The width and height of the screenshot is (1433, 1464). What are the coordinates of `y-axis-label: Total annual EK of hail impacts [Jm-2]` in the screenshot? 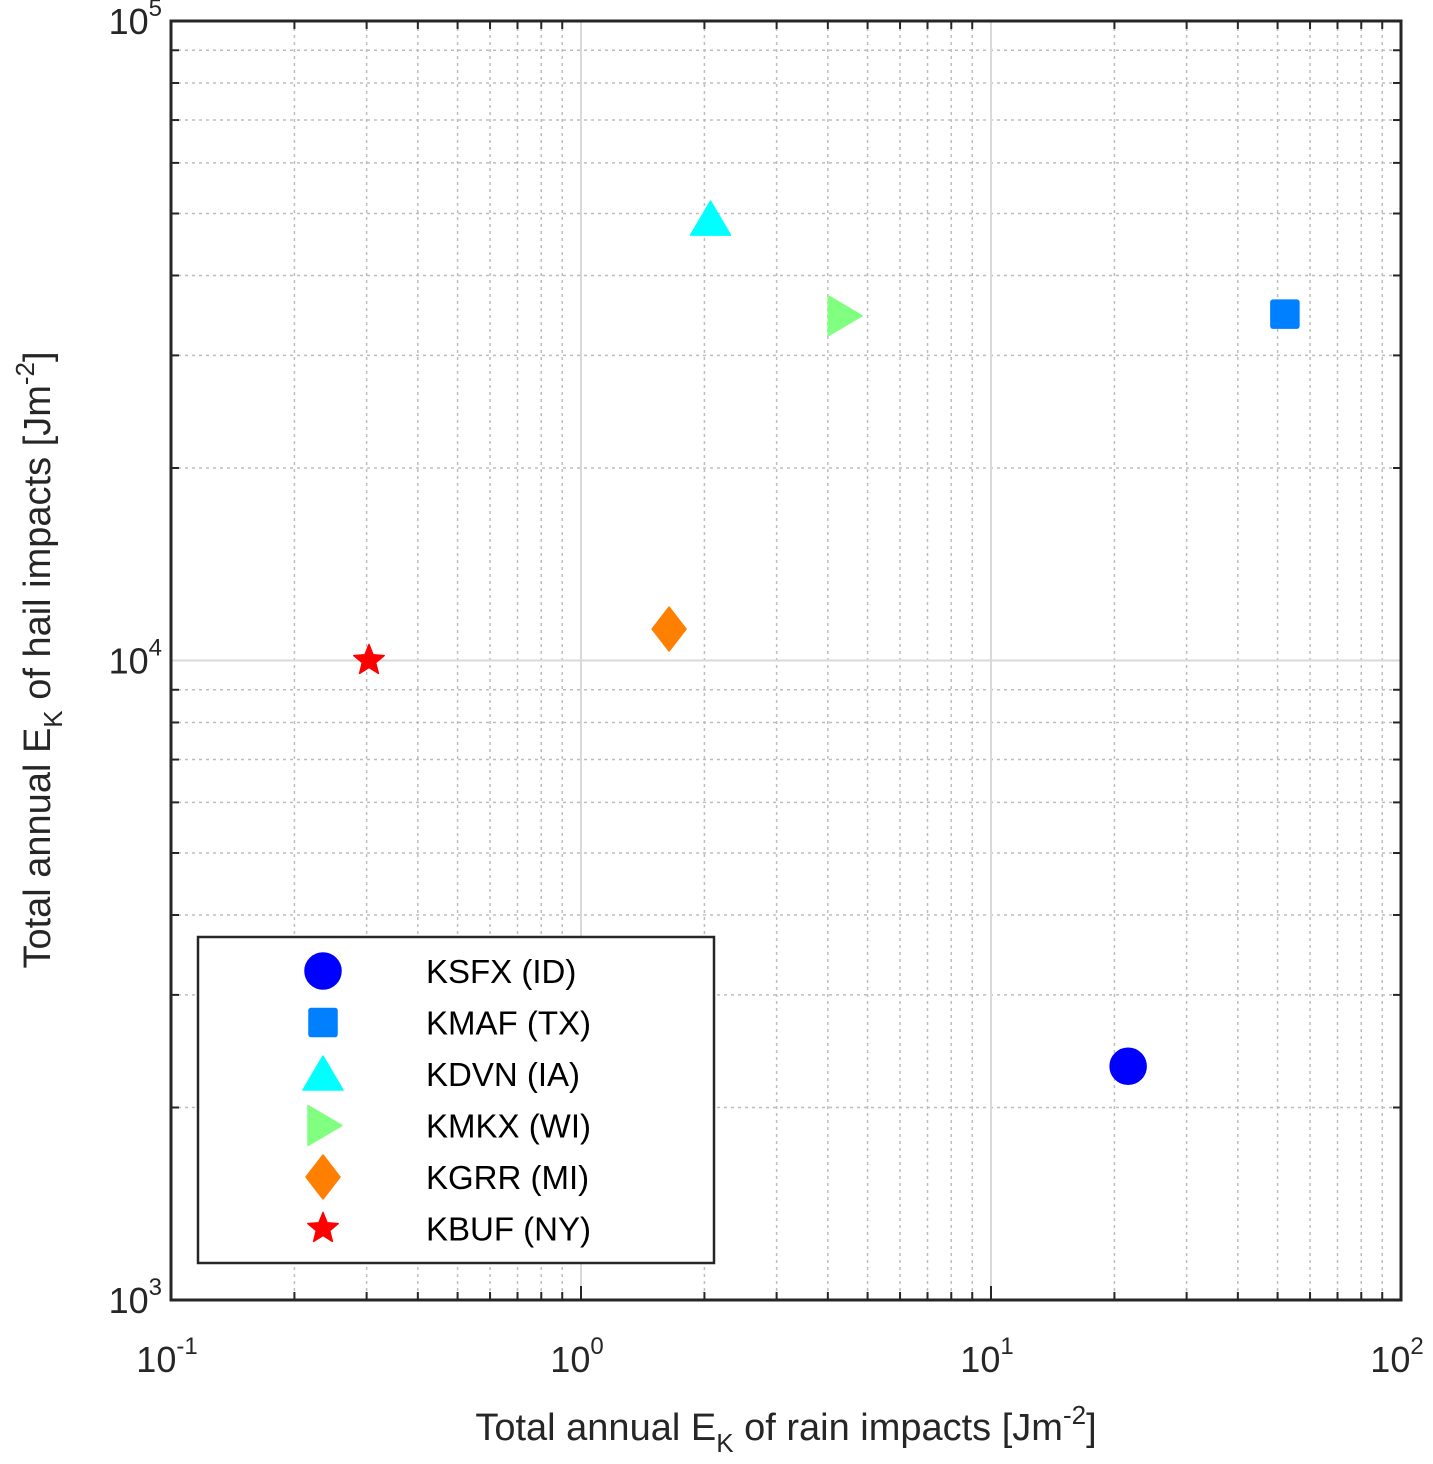 It's located at (39, 659).